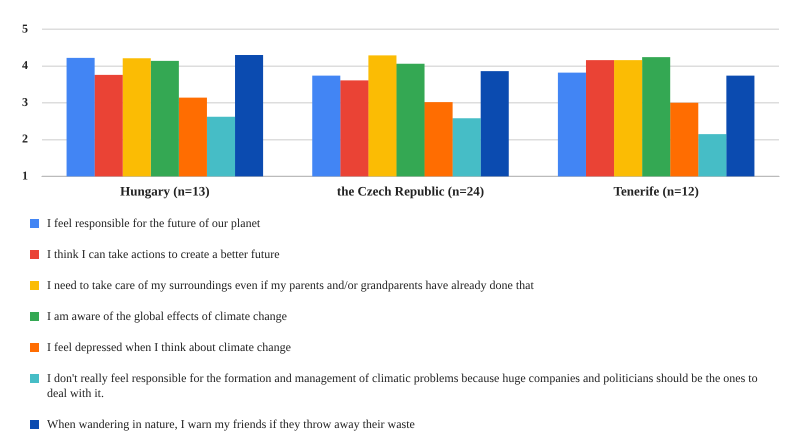  Describe the element at coordinates (25, 175) in the screenshot. I see `y-tick-label: 1` at that location.